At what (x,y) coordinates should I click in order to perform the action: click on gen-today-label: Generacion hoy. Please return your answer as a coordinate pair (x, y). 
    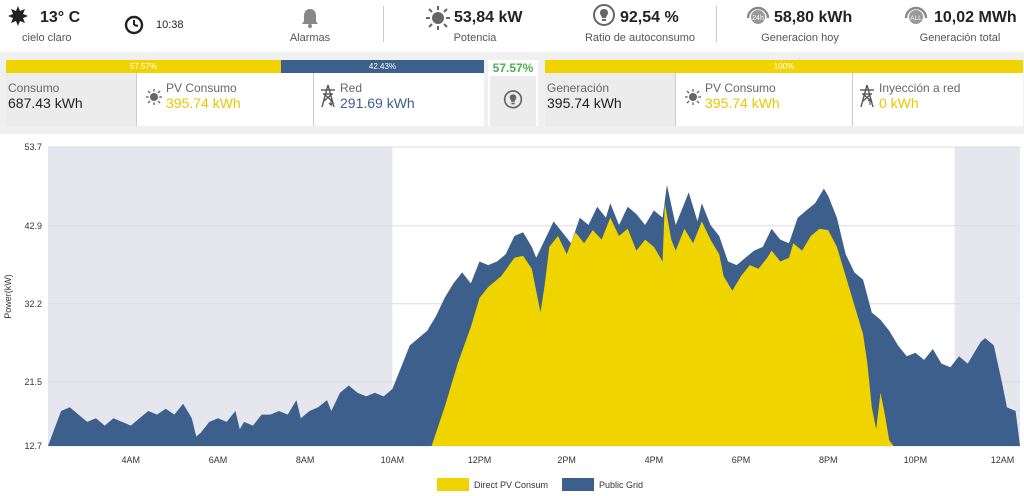
    Looking at the image, I should click on (800, 38).